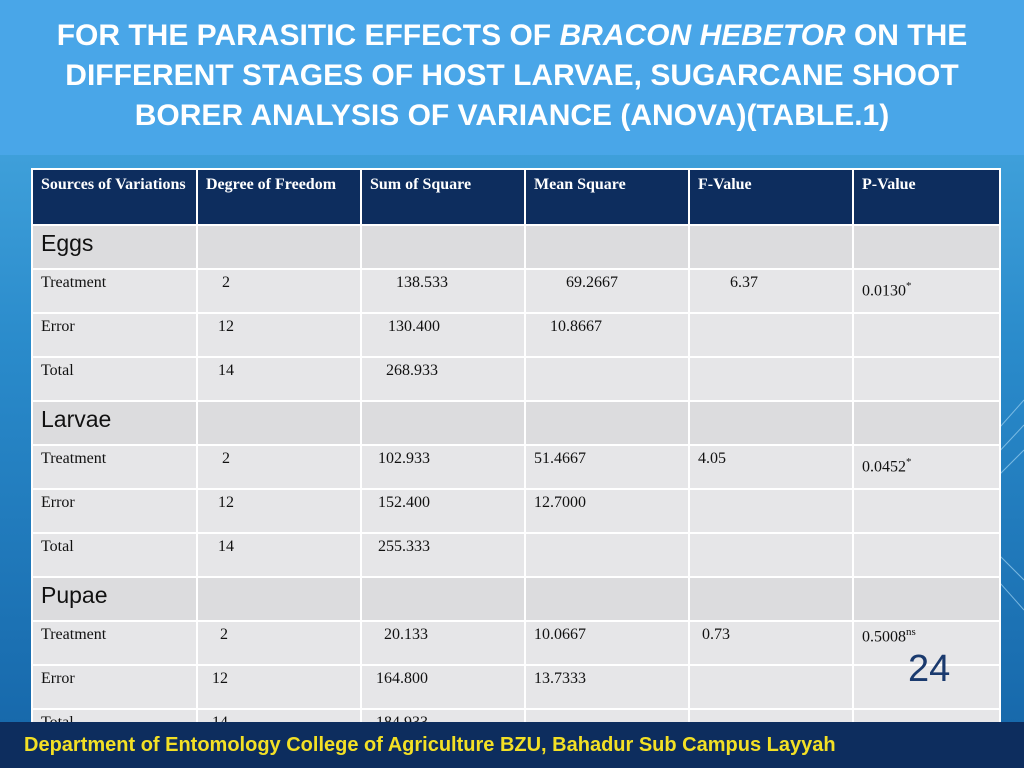  Describe the element at coordinates (114, 423) in the screenshot. I see `group-label: Larvae` at that location.